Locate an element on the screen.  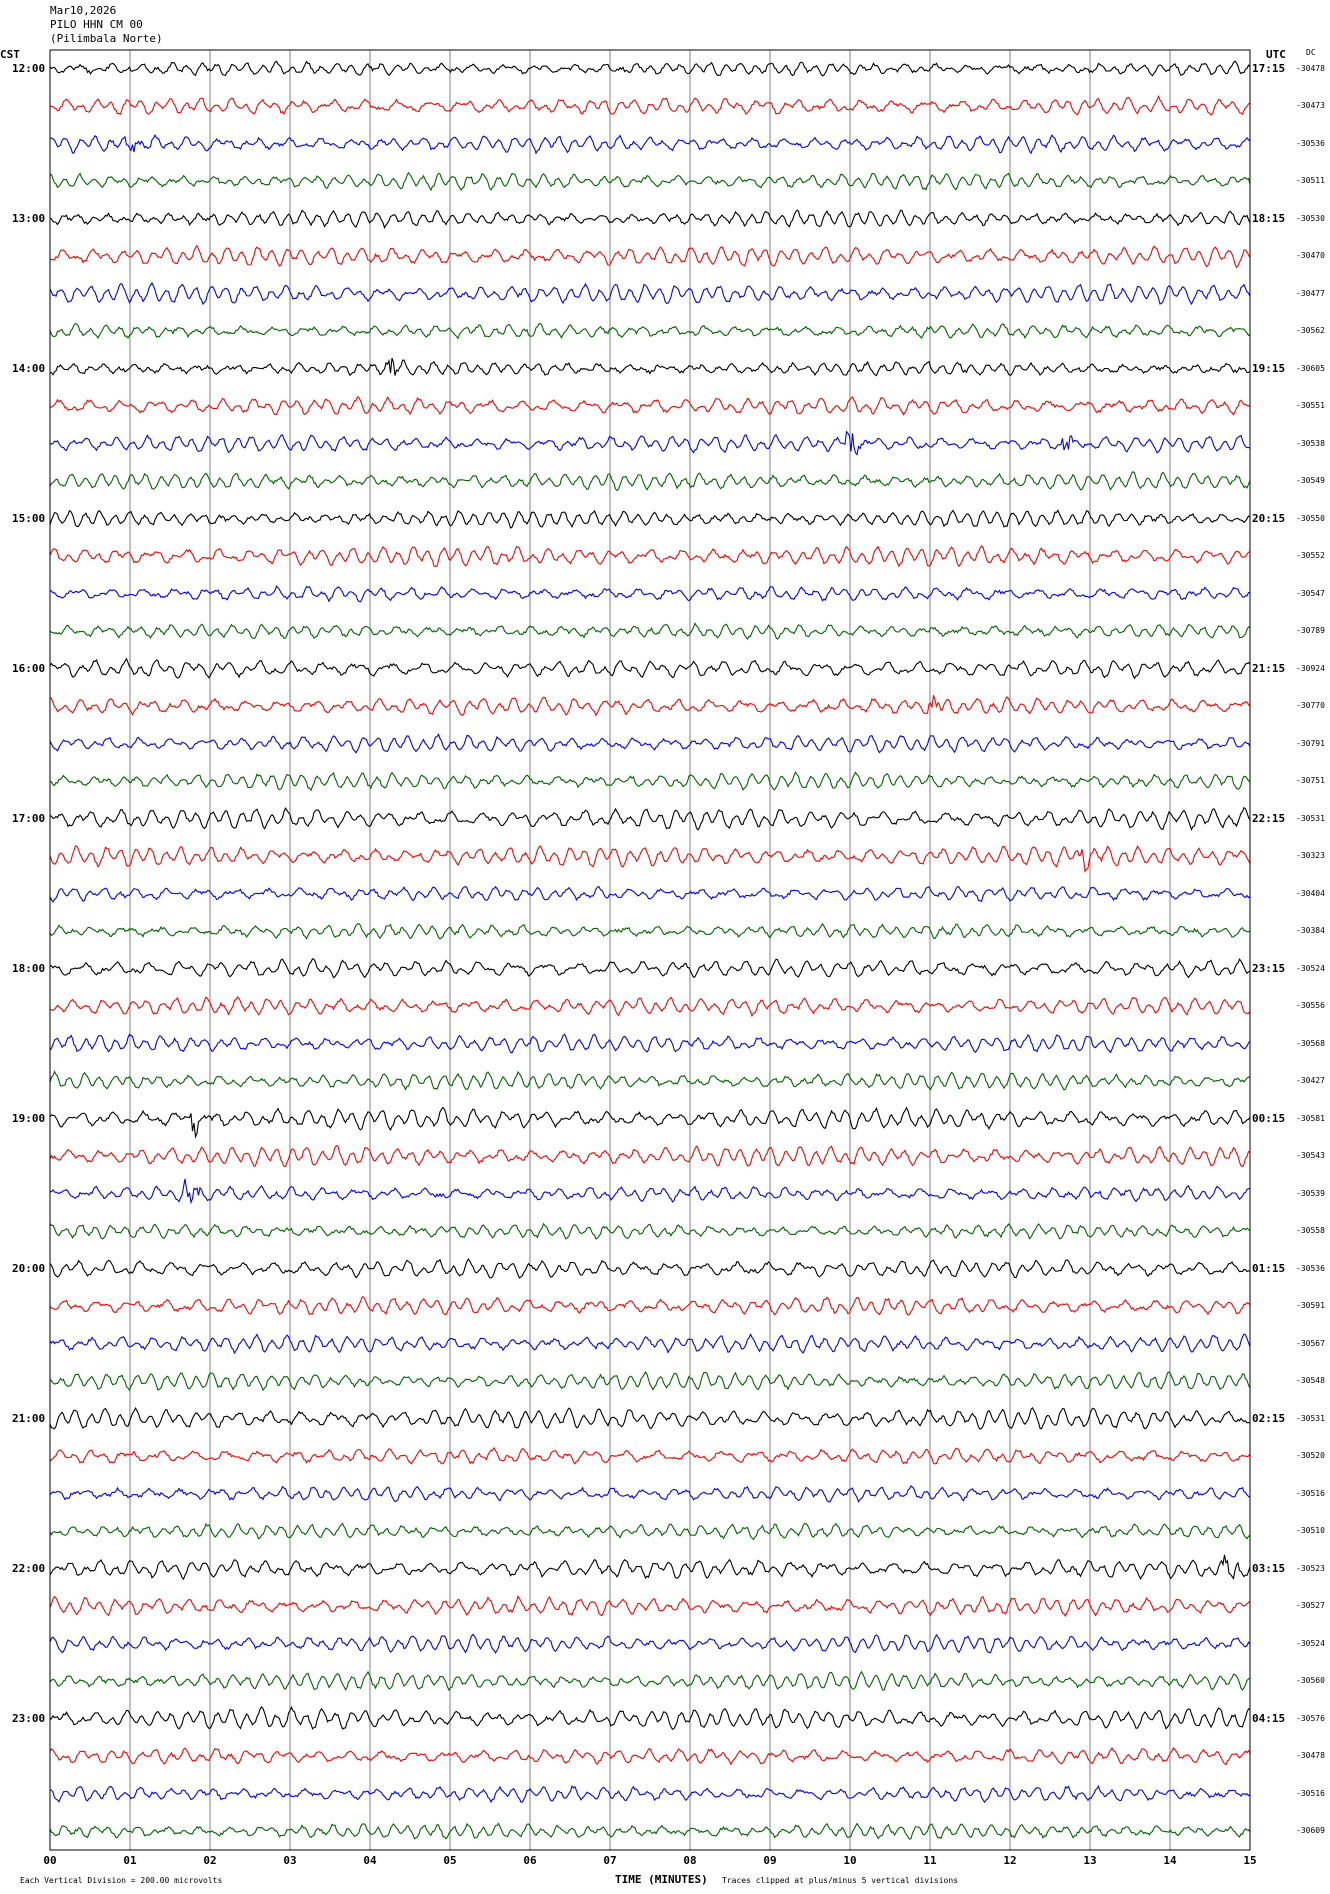
dc-offset-label: -30605 is located at coordinates (1310, 368).